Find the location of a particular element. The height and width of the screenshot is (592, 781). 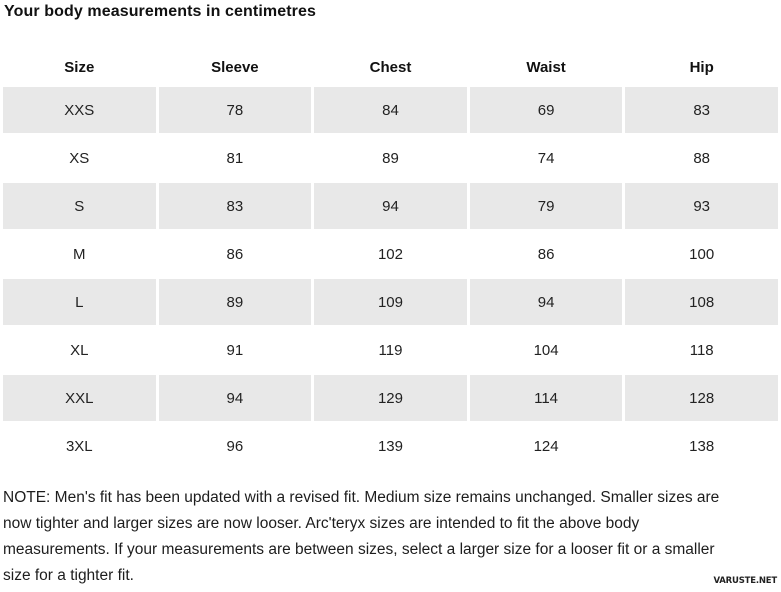

table-row: XXL 94 129 114 128 is located at coordinates (390, 398).